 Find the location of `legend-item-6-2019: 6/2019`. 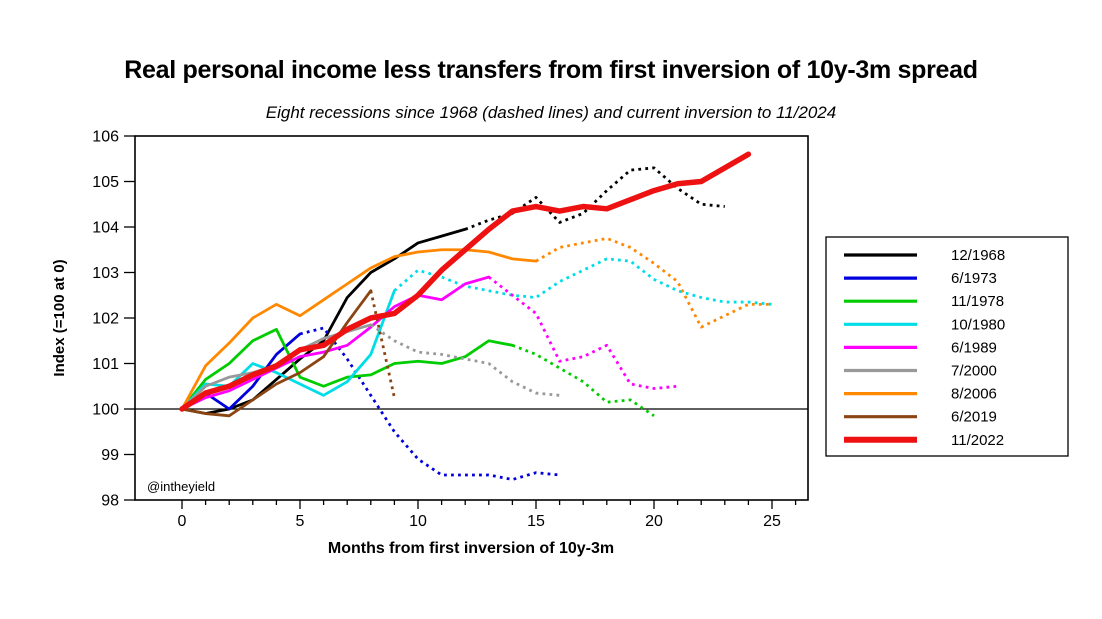

legend-item-6-2019: 6/2019 is located at coordinates (920, 417).